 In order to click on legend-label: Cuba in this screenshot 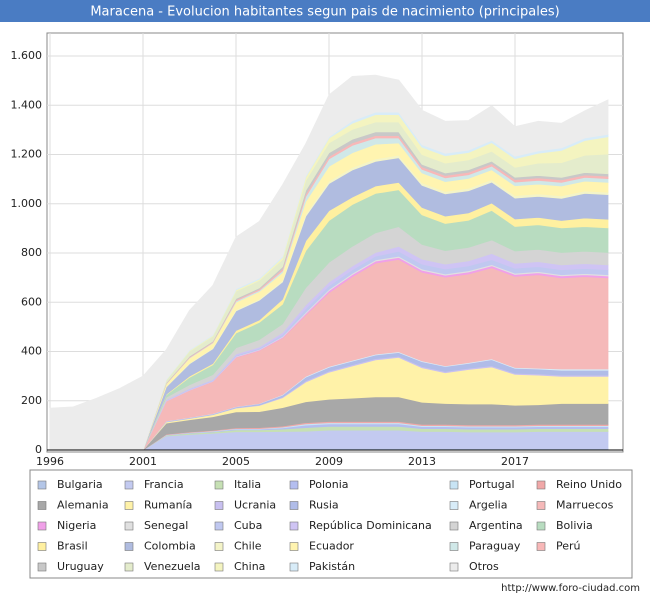, I will do `click(248, 525)`.